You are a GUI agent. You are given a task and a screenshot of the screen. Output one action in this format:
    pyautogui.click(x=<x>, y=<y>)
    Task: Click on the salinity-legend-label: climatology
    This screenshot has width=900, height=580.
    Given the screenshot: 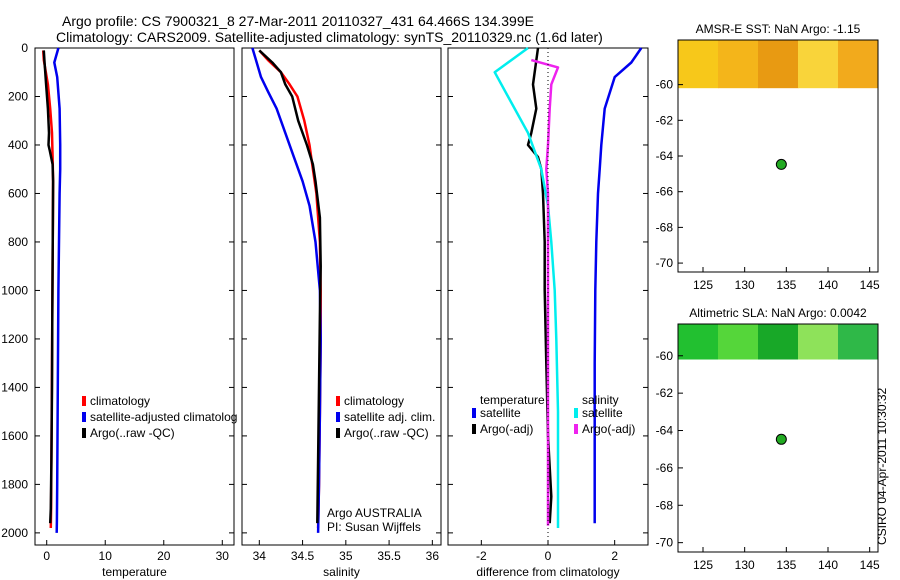 What is the action you would take?
    pyautogui.click(x=374, y=401)
    